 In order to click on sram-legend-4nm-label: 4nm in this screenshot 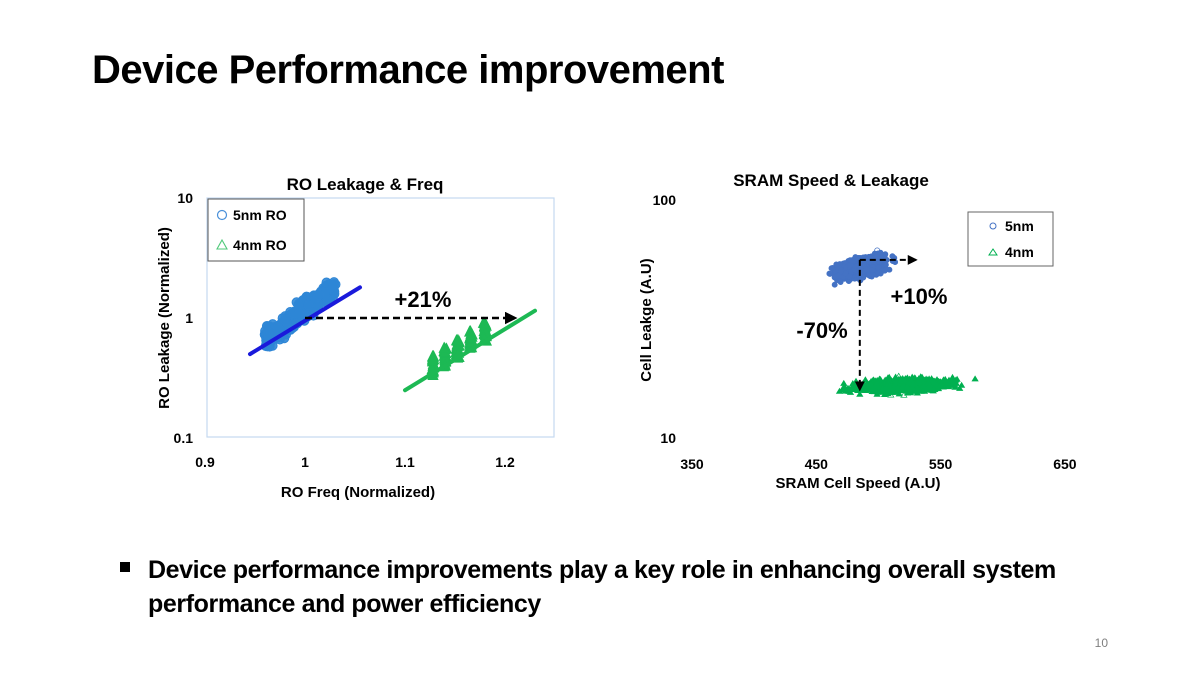, I will do `click(1019, 252)`.